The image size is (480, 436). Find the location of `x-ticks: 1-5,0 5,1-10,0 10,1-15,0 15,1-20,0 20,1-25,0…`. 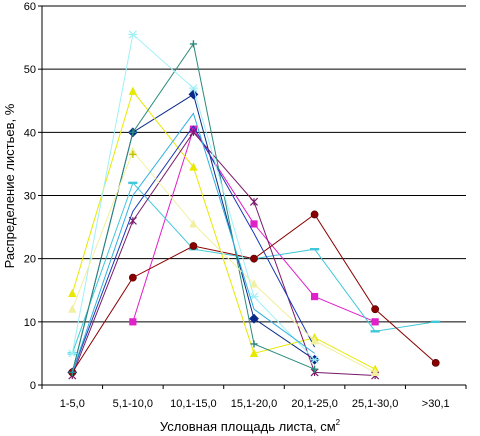

x-ticks: 1-5,0 5,1-10,0 10,1-15,0 15,1-20,0 20,1-25,0… is located at coordinates (254, 397).